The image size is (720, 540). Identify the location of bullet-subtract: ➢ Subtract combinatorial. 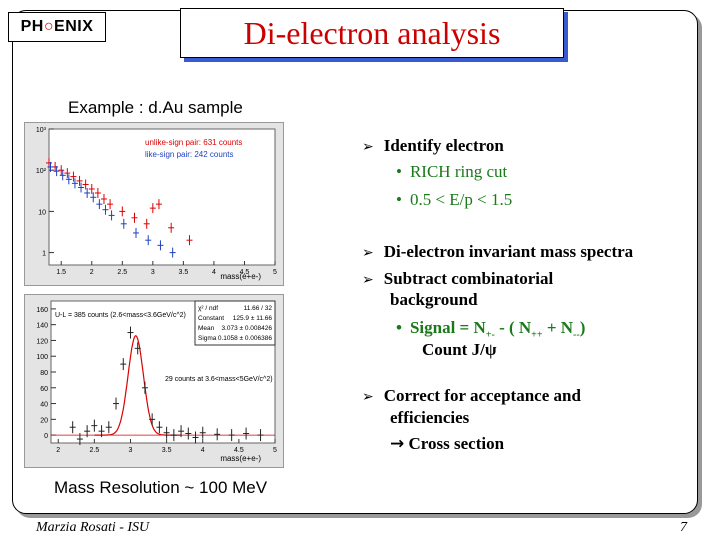
(458, 278).